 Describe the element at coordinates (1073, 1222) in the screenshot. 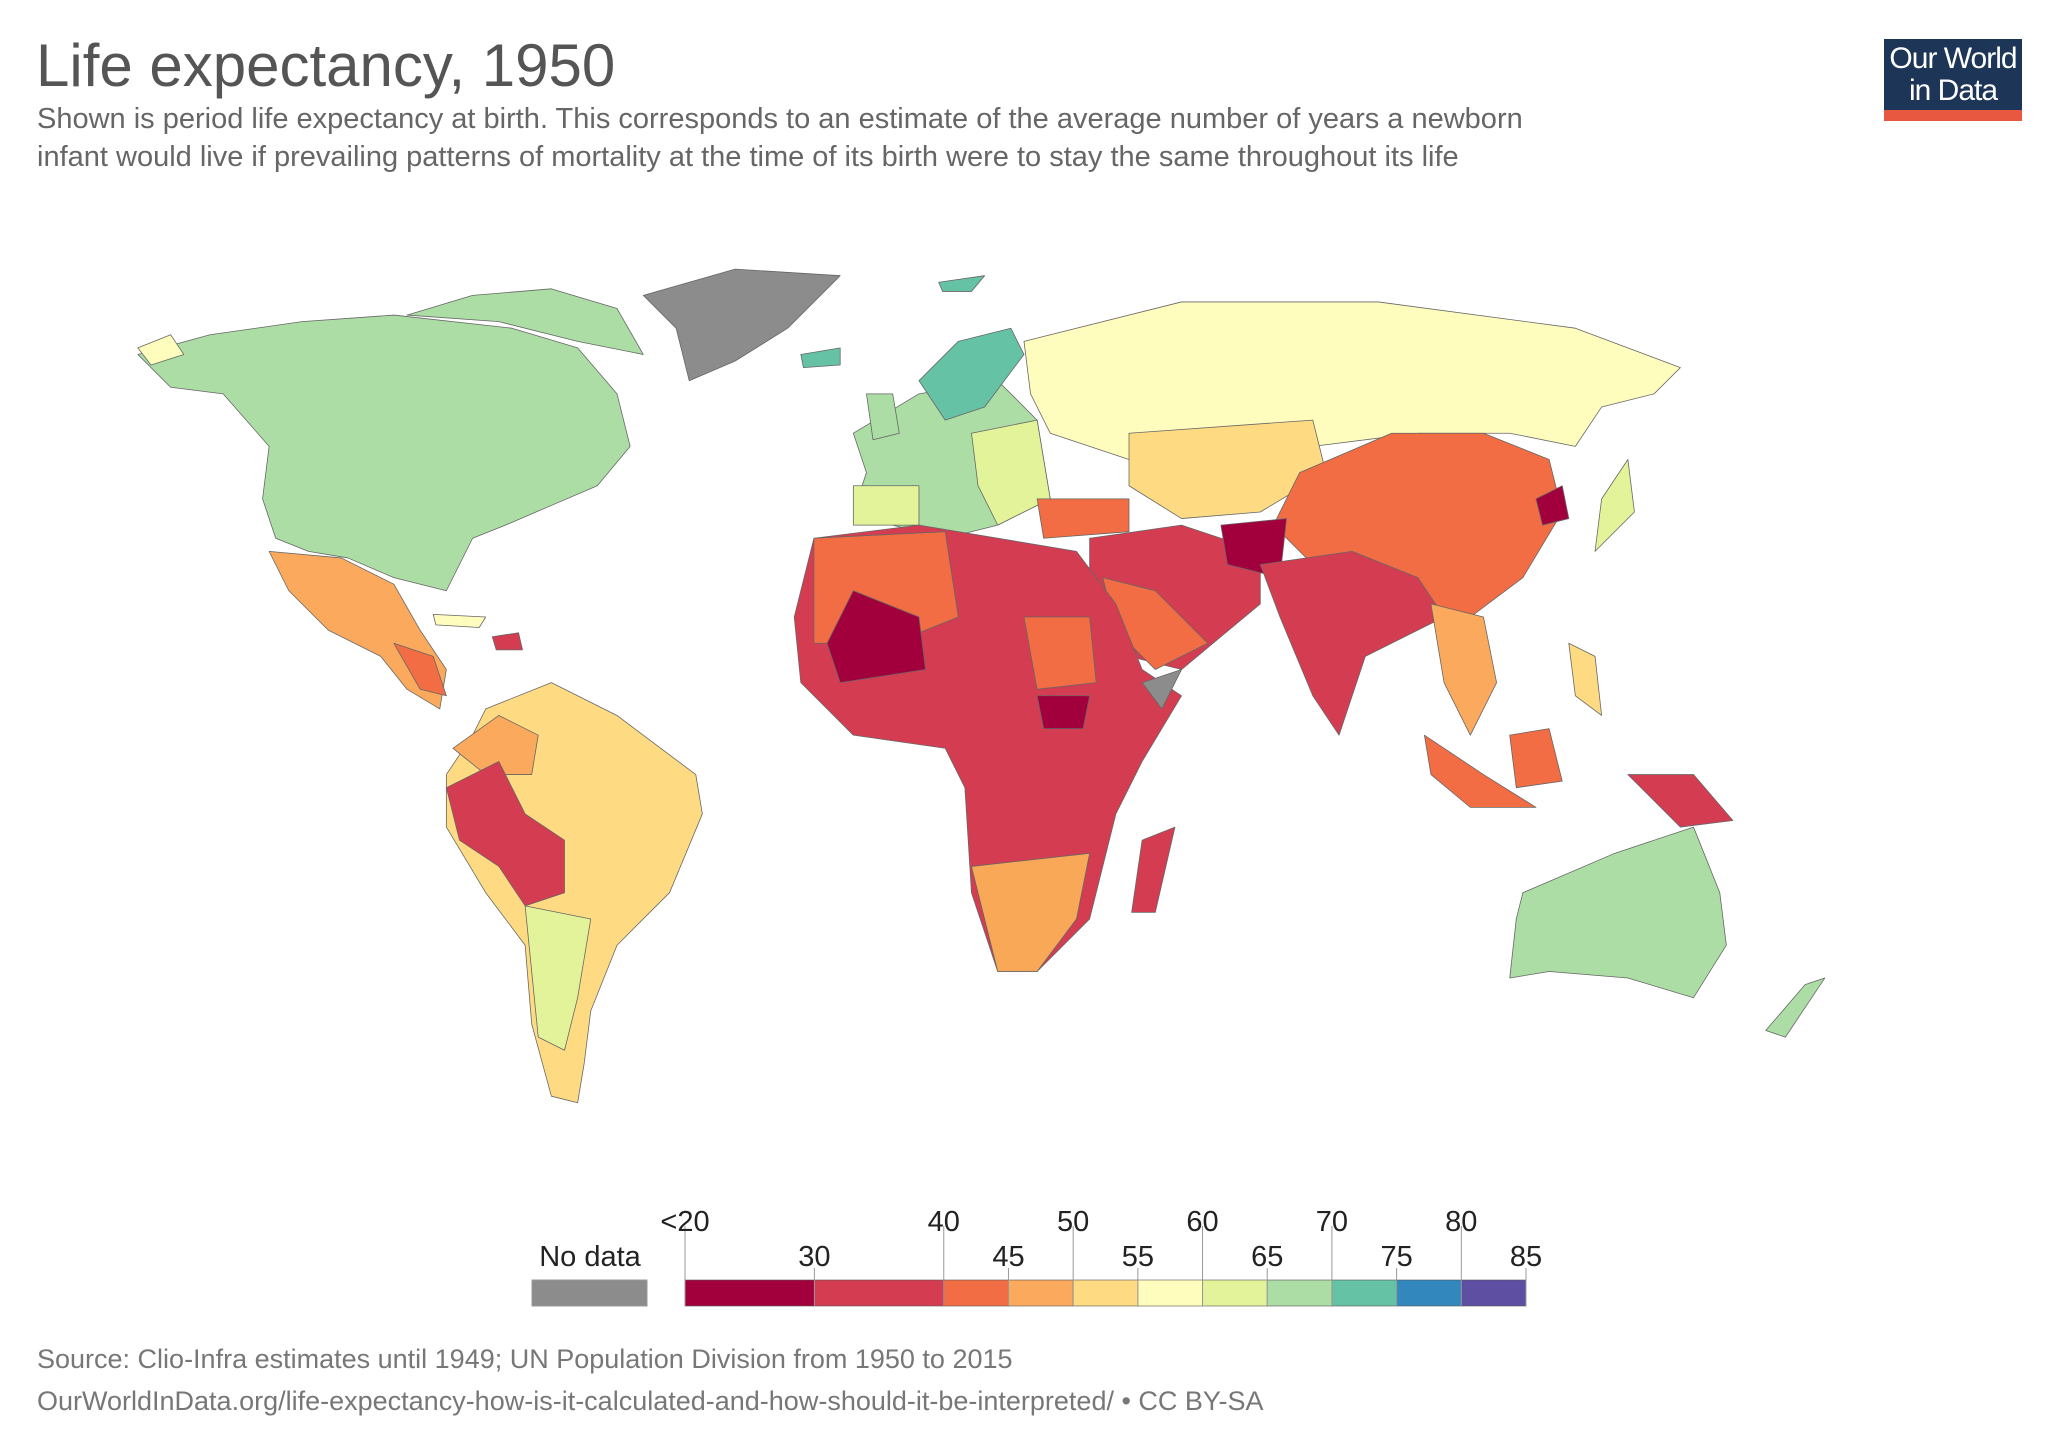

I see `legend-tick-label: 50` at that location.